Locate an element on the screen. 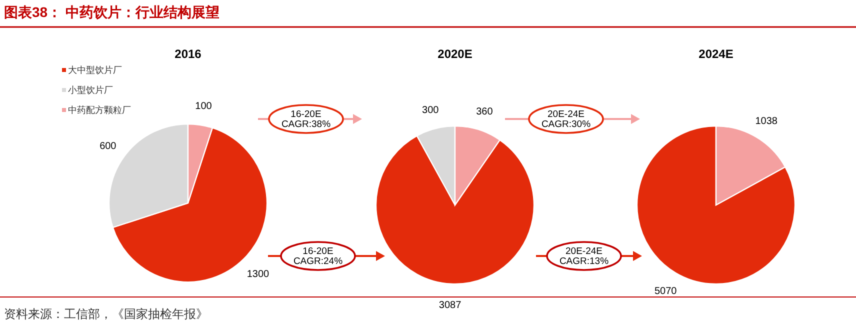 Image resolution: width=856 pixels, height=327 pixels. text: 20E-24E CAGR:13% is located at coordinates (584, 256).